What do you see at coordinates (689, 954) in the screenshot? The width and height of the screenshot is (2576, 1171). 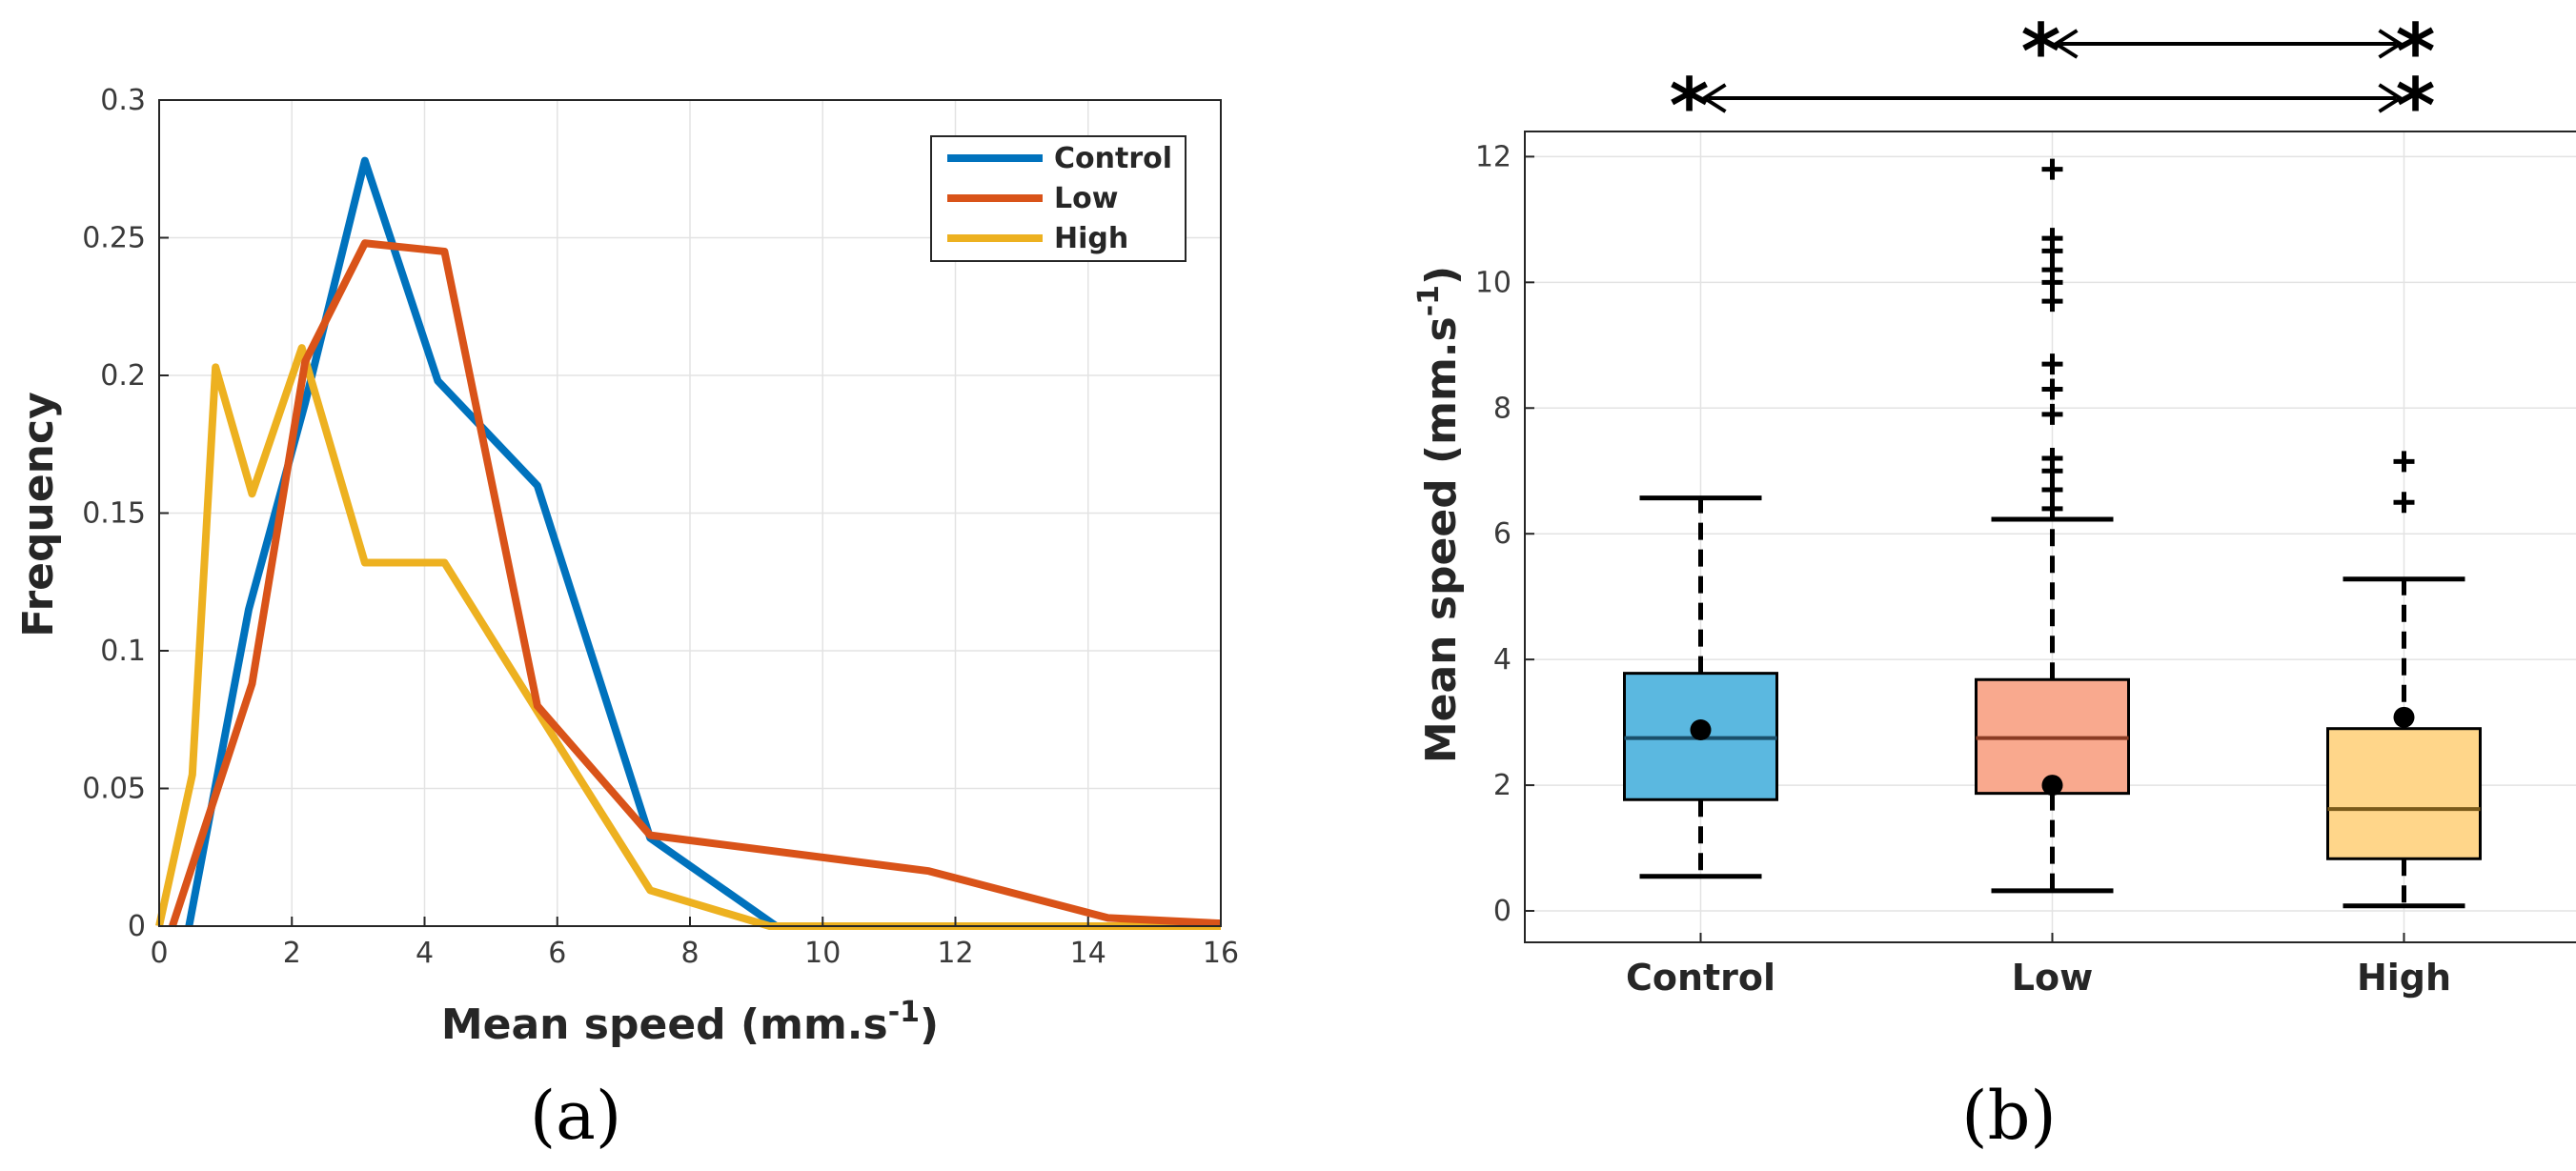 I see `x-tick-label: 8` at bounding box center [689, 954].